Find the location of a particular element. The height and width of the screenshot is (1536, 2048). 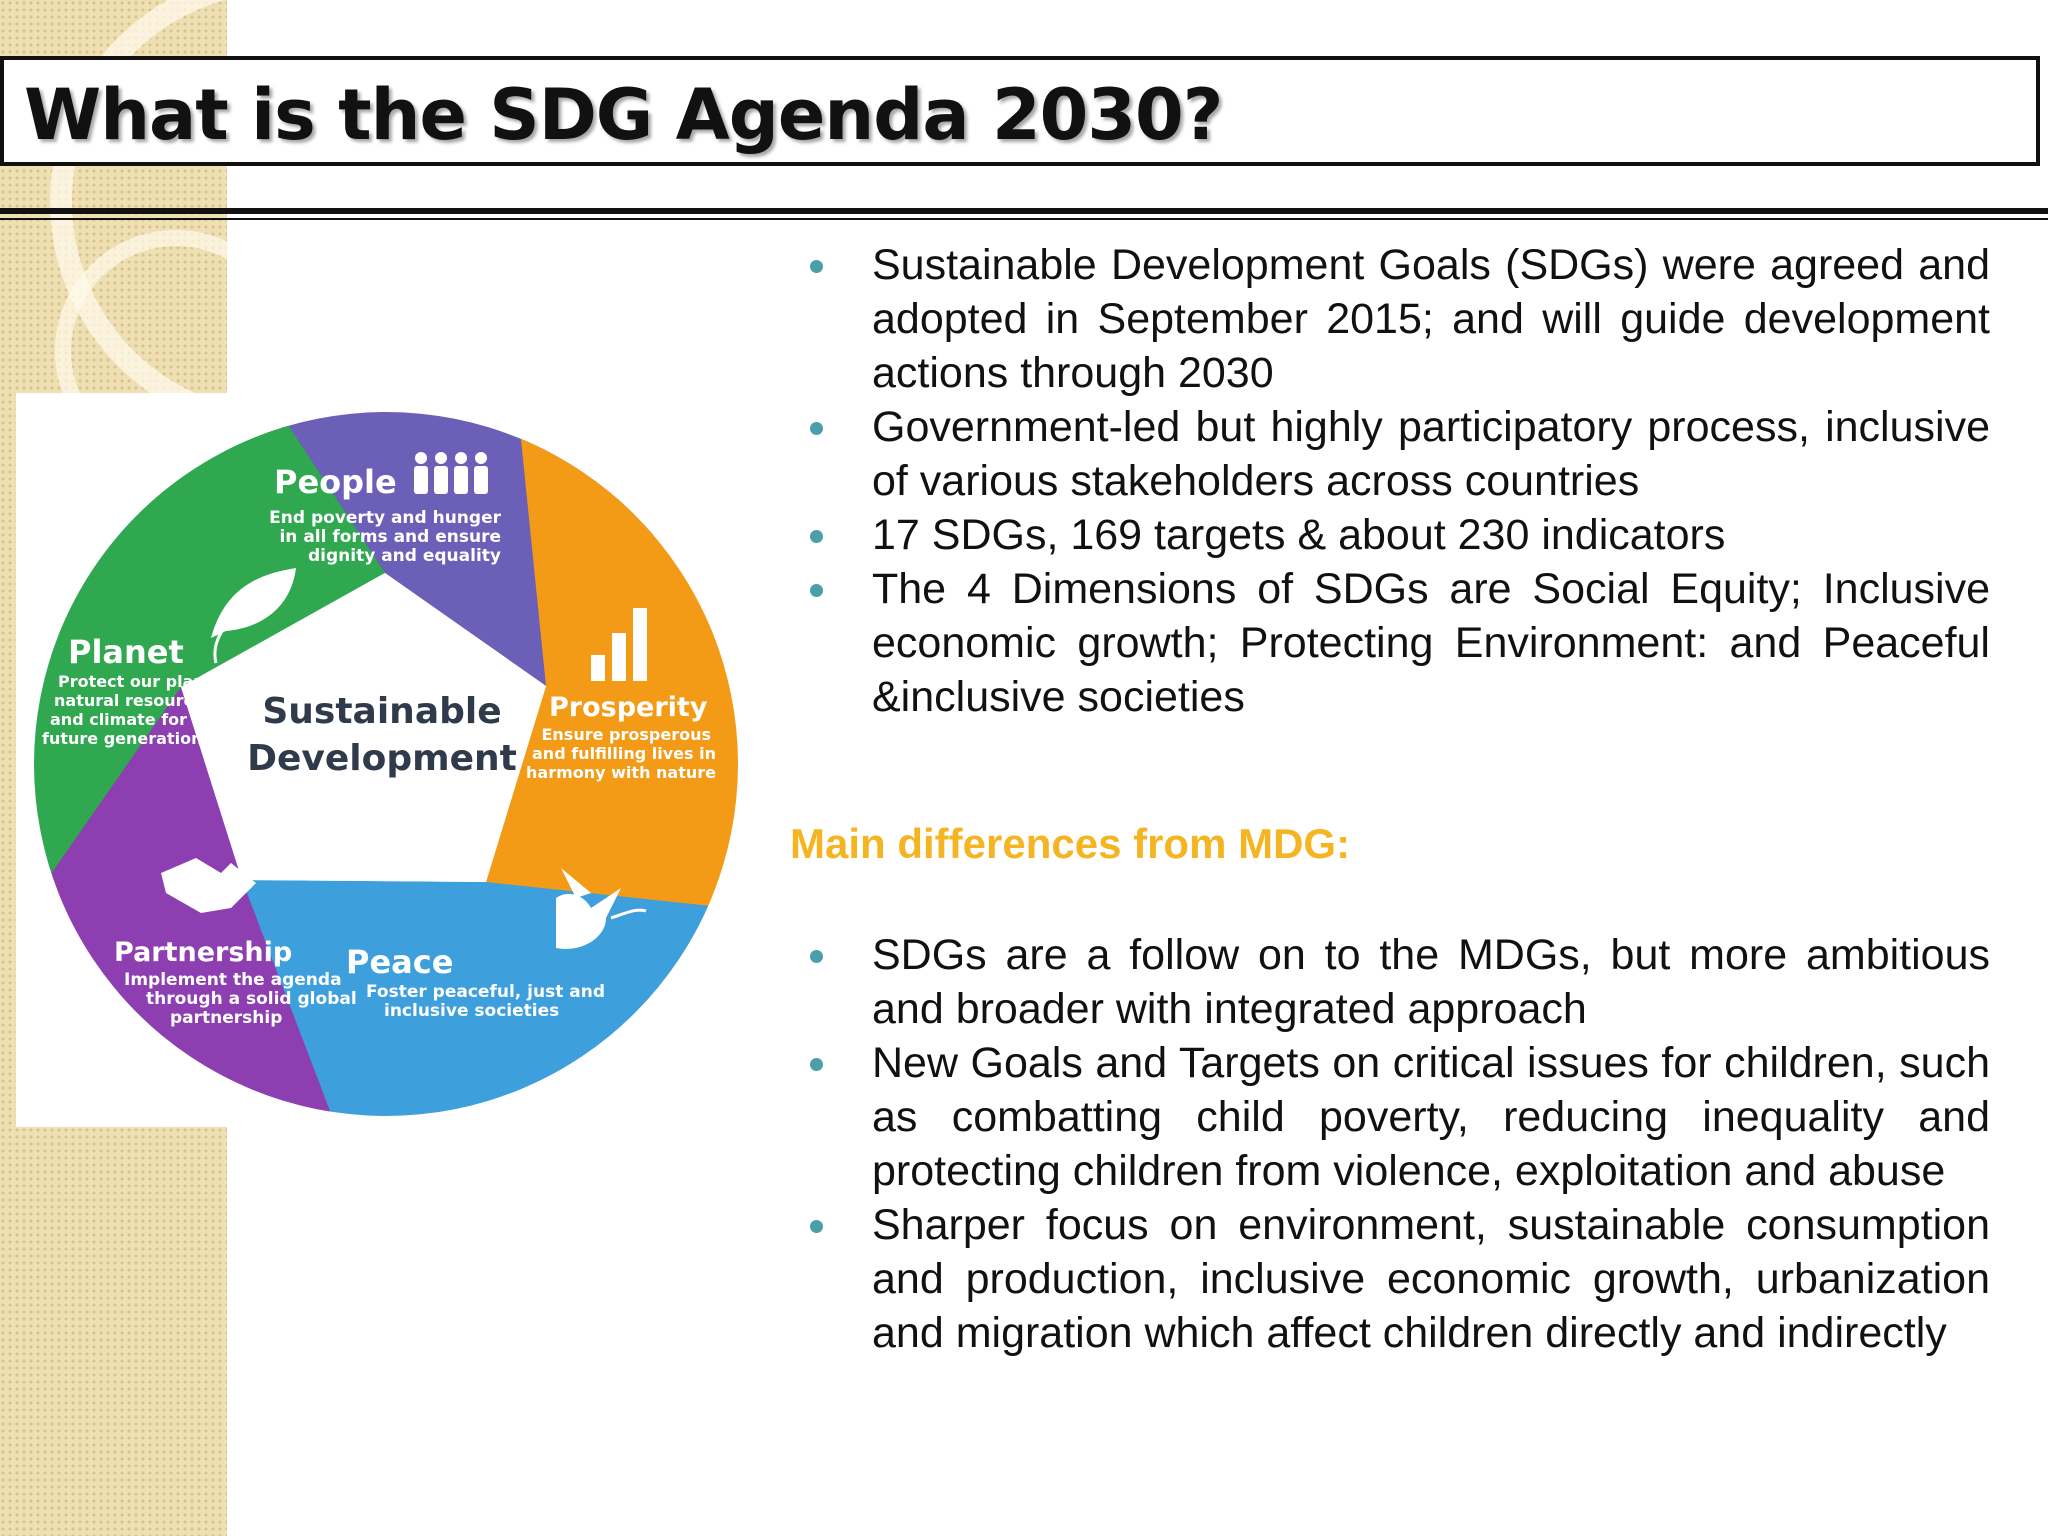

prosperity-title: Prosperity is located at coordinates (628, 707).